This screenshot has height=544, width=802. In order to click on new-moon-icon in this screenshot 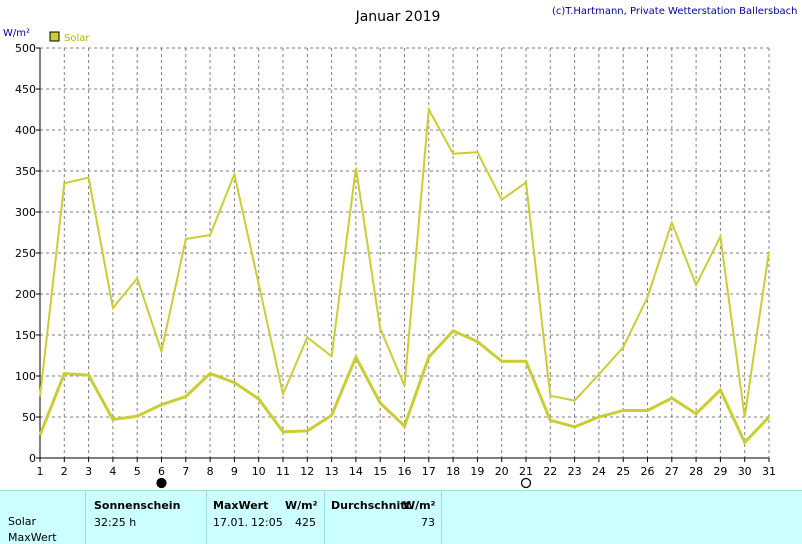, I will do `click(161, 483)`.